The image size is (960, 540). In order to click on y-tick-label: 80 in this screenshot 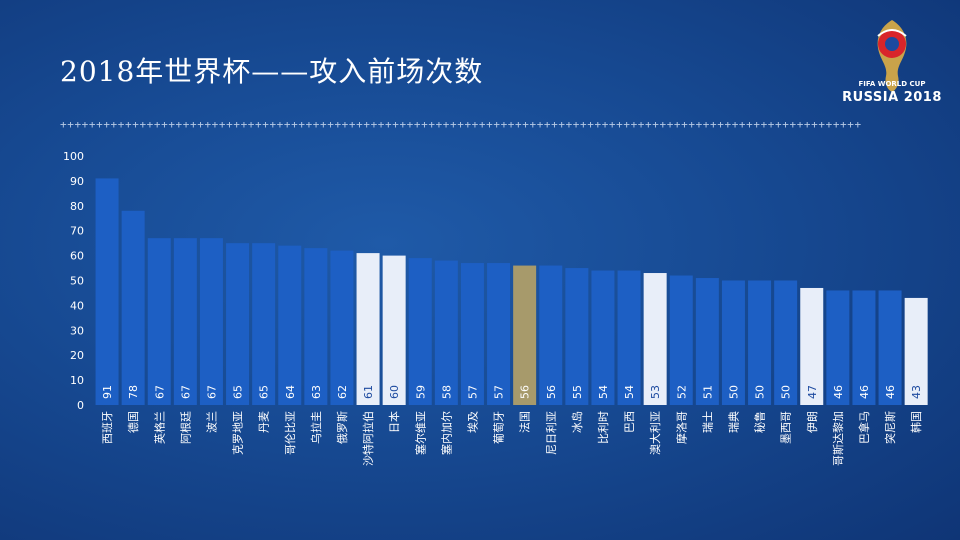, I will do `click(77, 206)`.